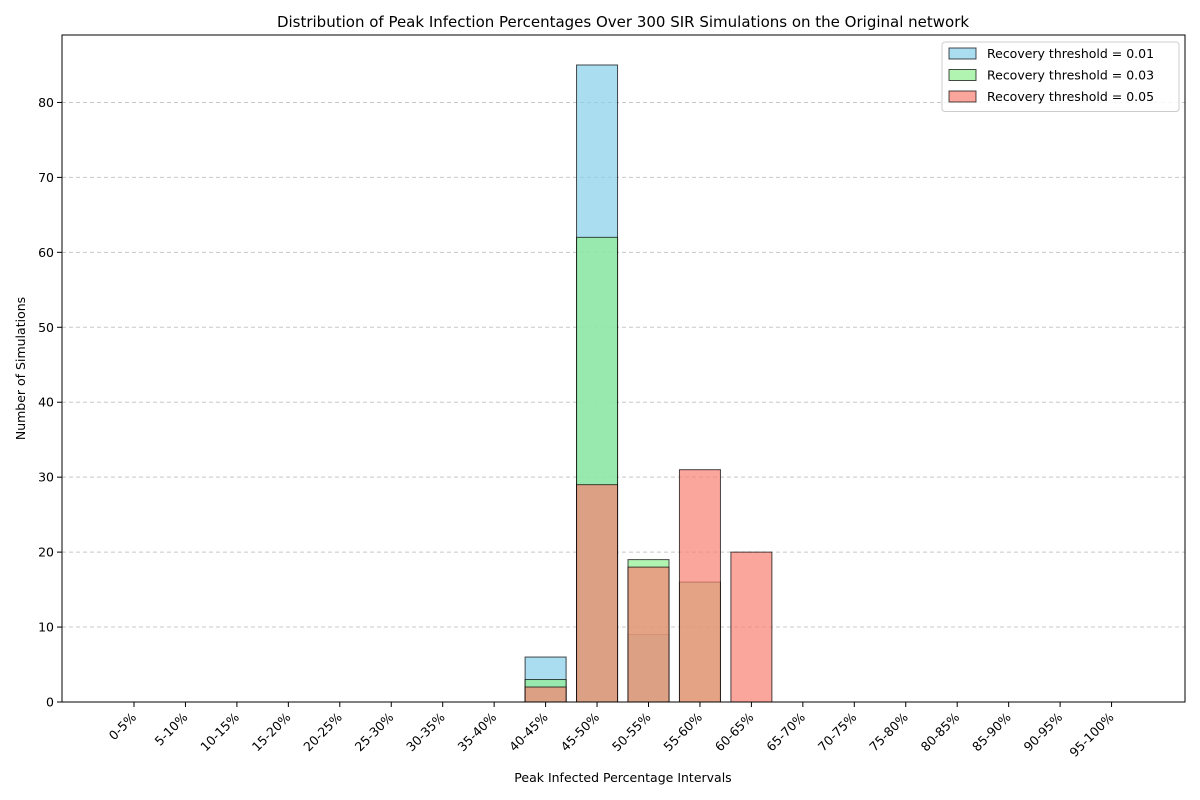  What do you see at coordinates (20, 368) in the screenshot?
I see `y-axis-label: Number of Simulations` at bounding box center [20, 368].